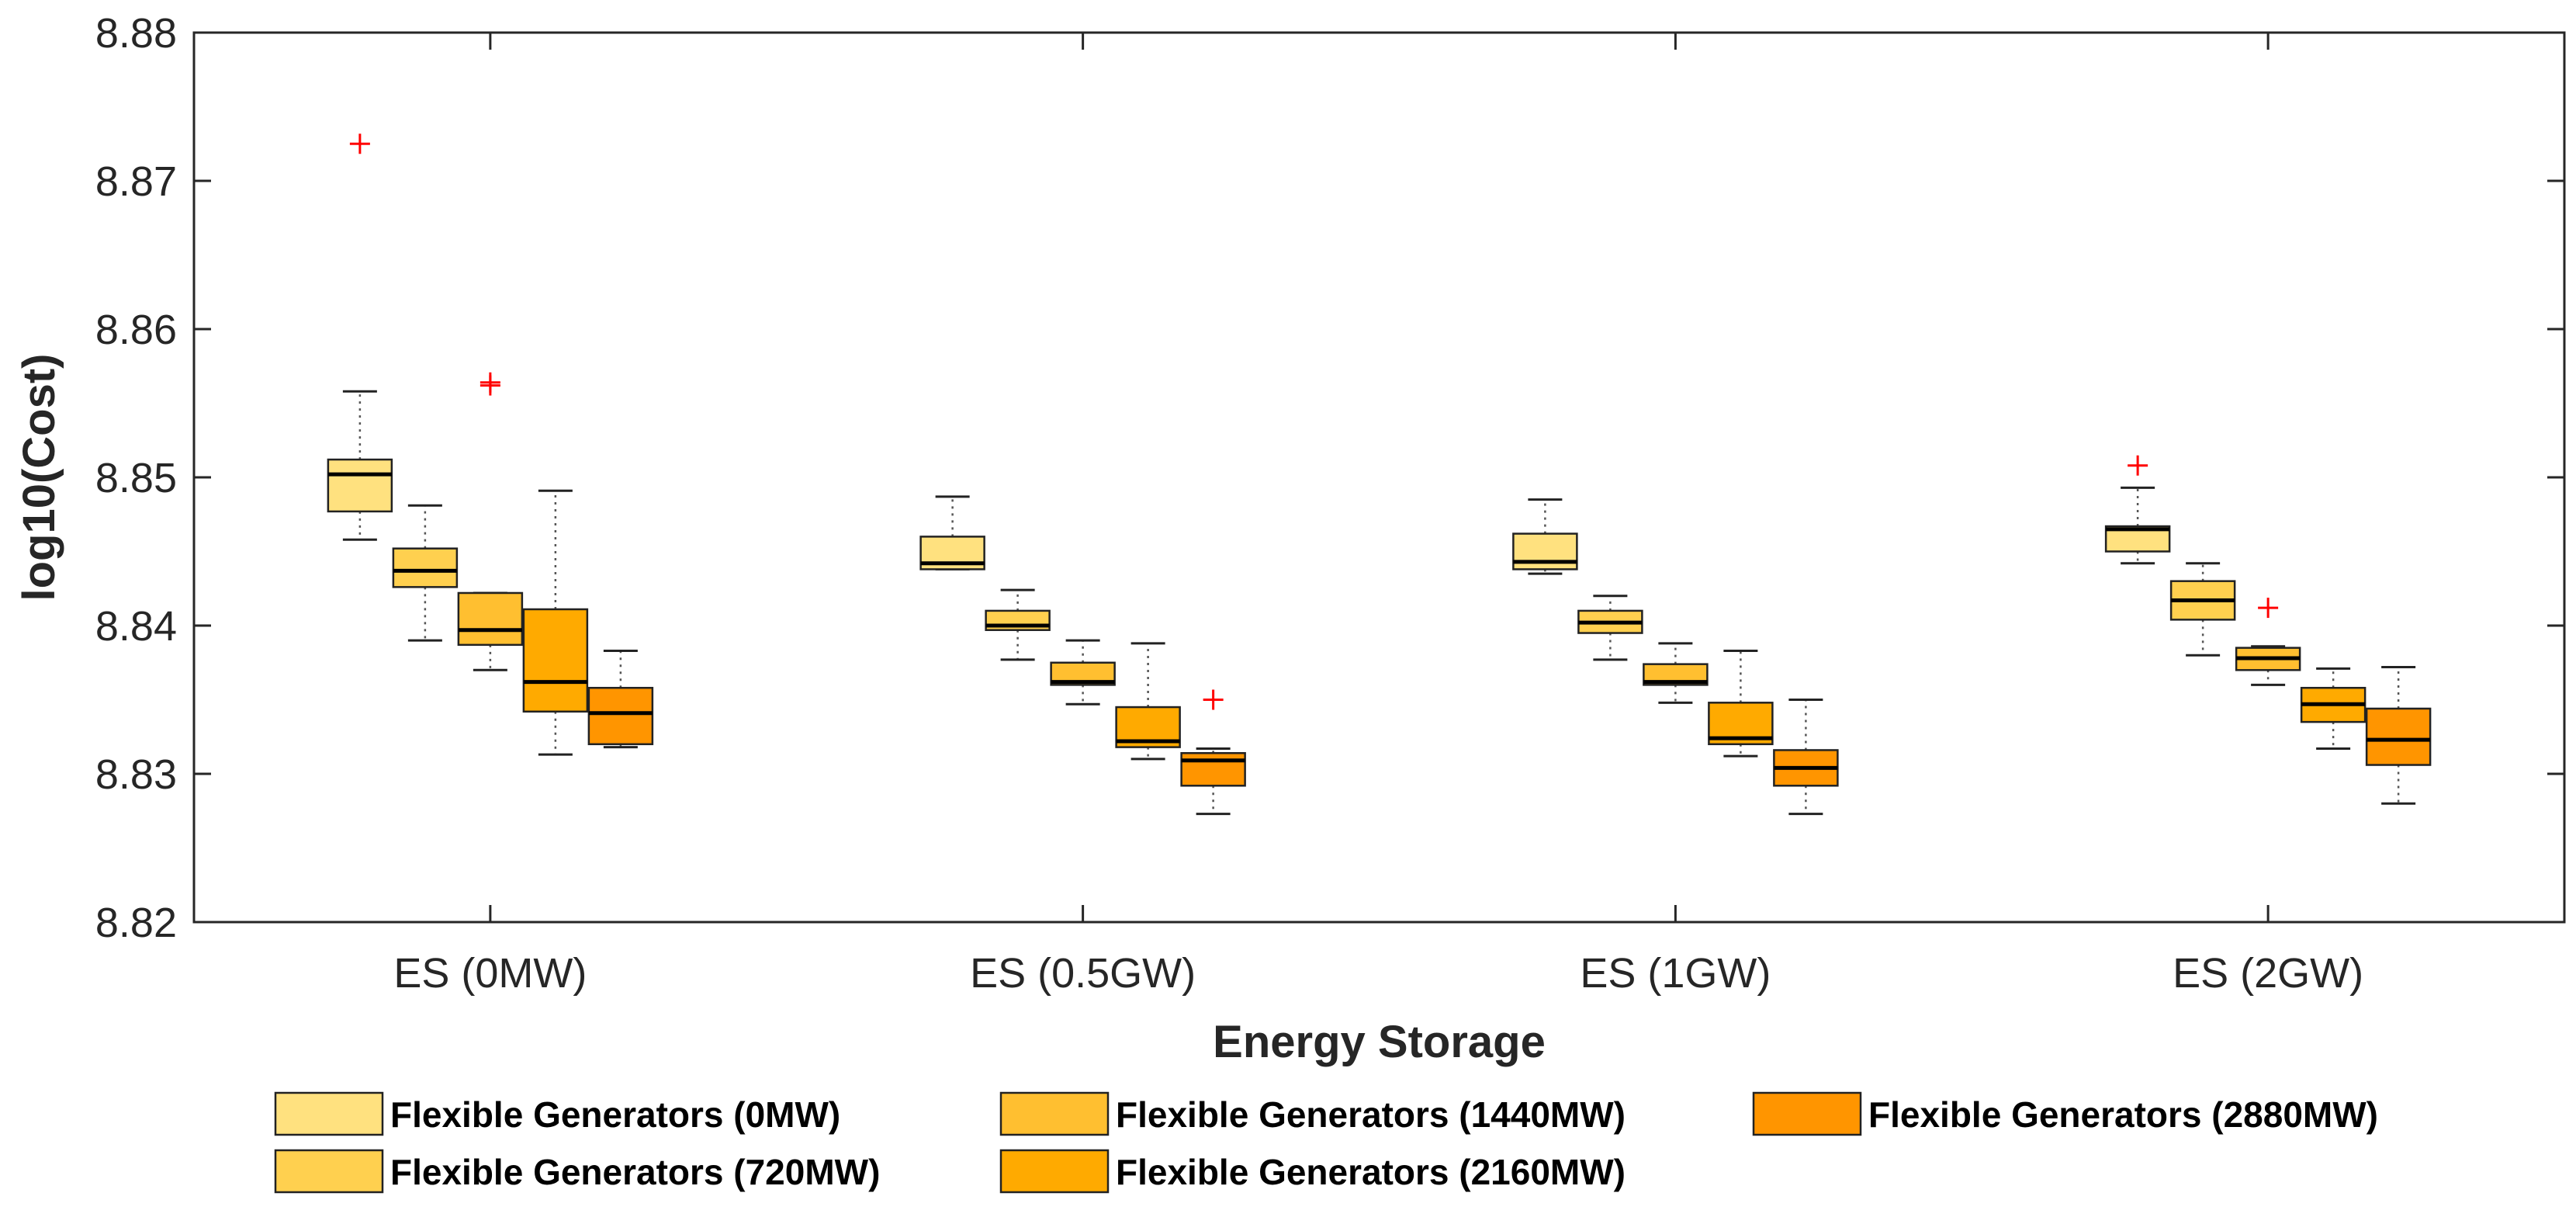 This screenshot has height=1231, width=2576. Describe the element at coordinates (136, 774) in the screenshot. I see `y-tick-label: 8.83` at that location.